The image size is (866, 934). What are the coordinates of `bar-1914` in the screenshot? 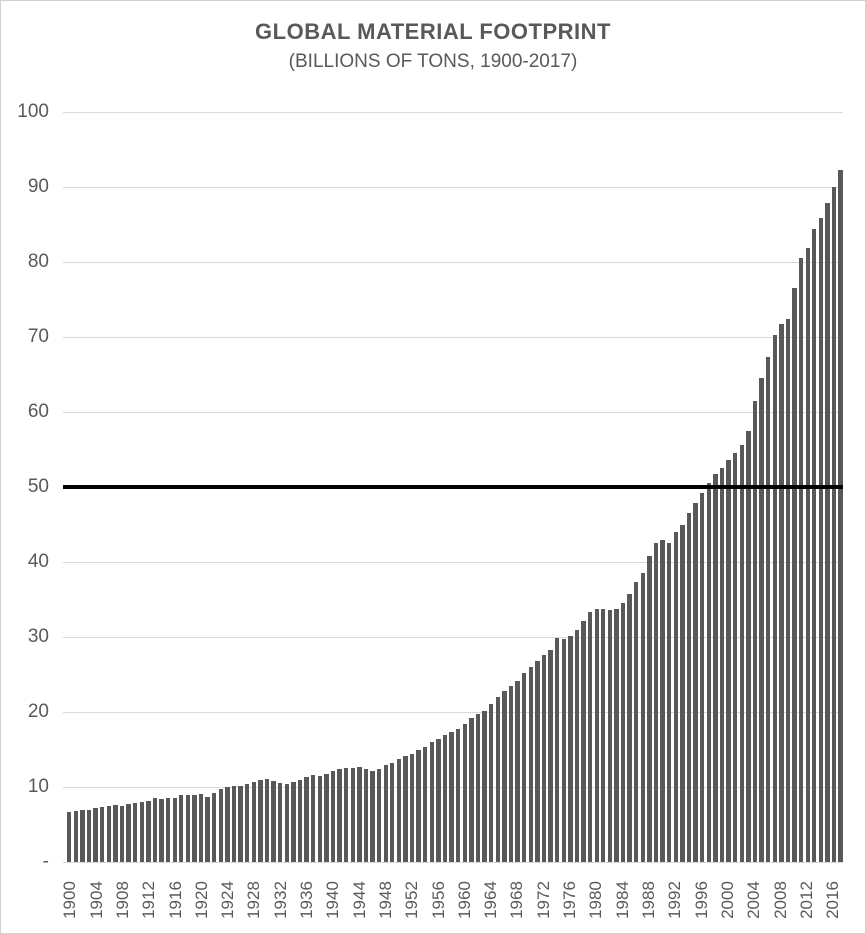 It's located at (161, 830).